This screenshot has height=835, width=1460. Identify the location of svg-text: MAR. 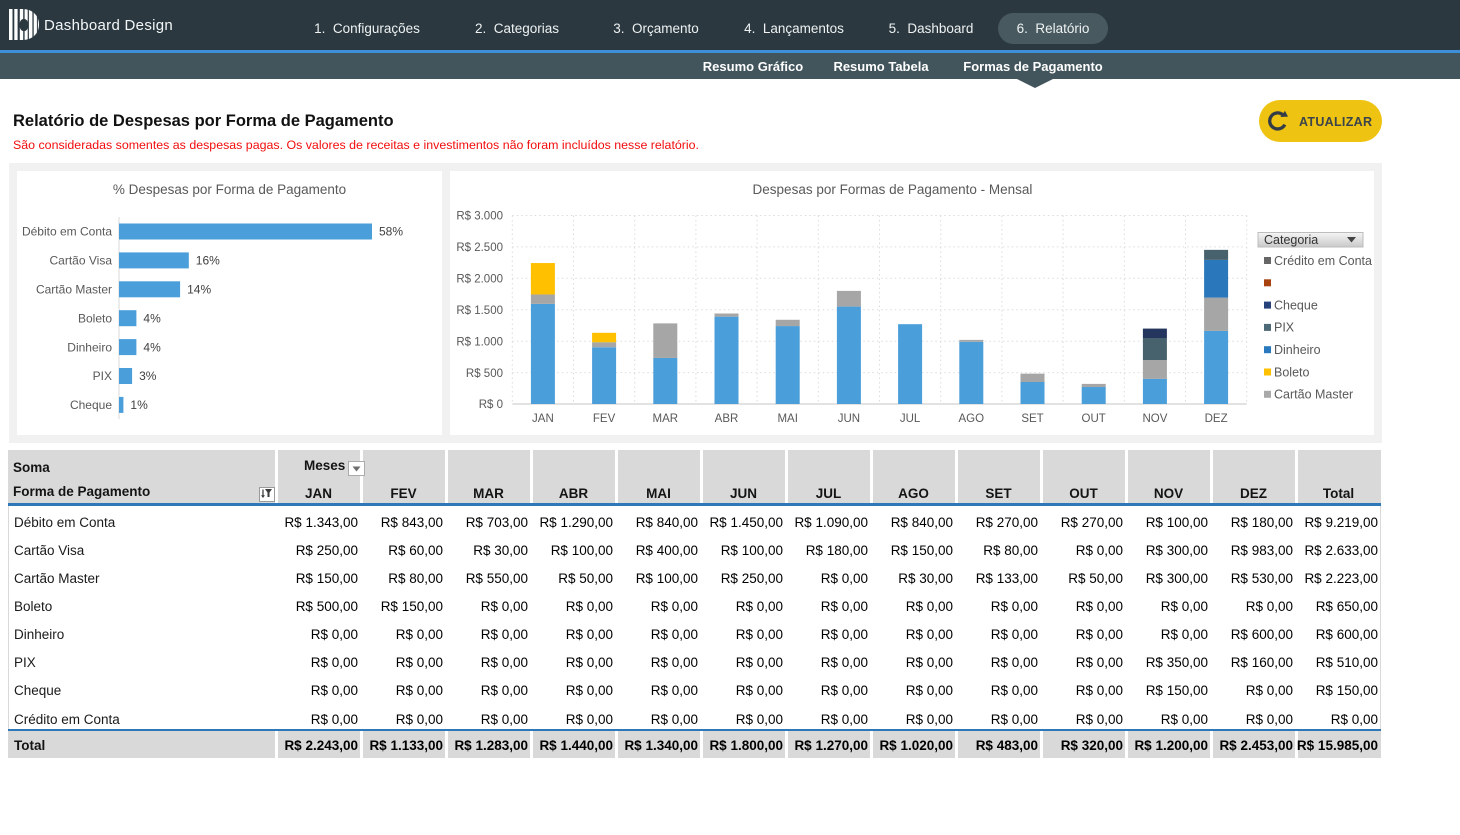
(666, 419).